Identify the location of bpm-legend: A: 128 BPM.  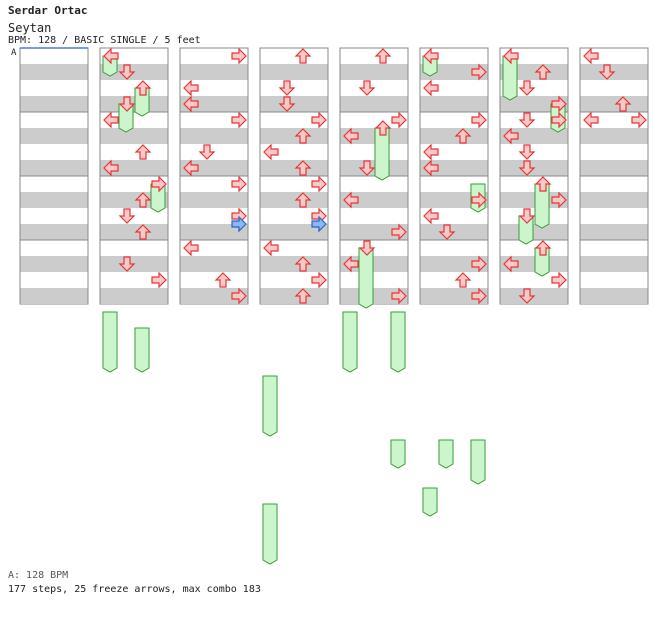
(38, 575).